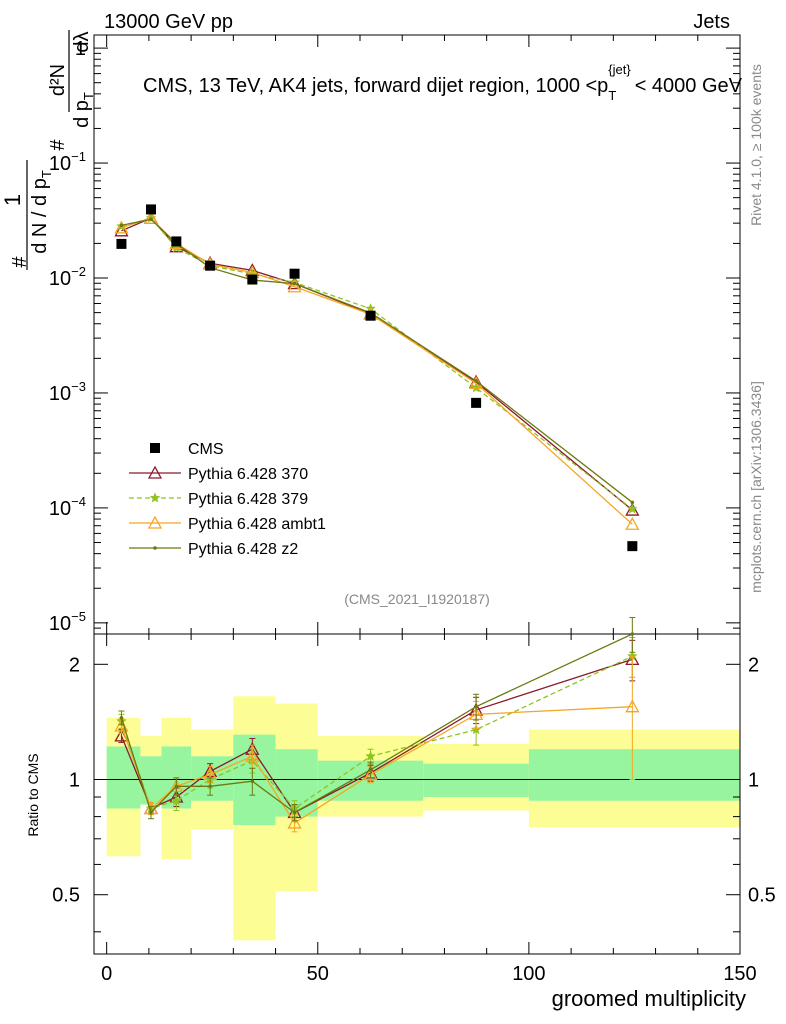 Image resolution: width=786 pixels, height=1024 pixels. I want to click on x-axis-label: groomed multiplicity, so click(649, 998).